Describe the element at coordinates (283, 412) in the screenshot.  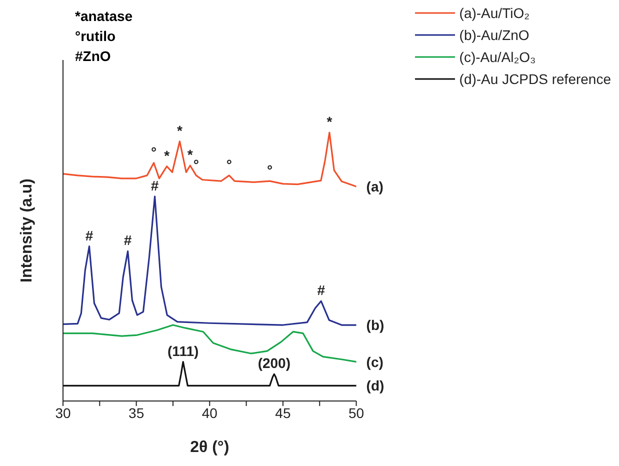
I see `x-tick-label: 45` at that location.